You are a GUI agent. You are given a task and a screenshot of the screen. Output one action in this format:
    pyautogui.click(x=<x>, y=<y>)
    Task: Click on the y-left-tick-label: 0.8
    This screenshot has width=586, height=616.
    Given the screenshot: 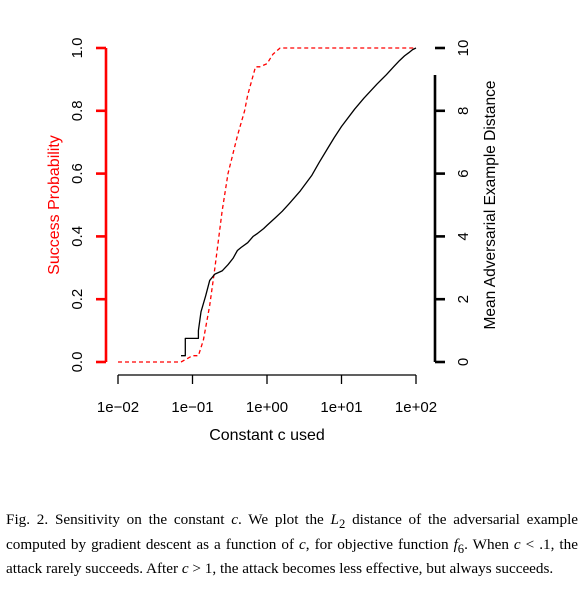 What is the action you would take?
    pyautogui.click(x=77, y=110)
    